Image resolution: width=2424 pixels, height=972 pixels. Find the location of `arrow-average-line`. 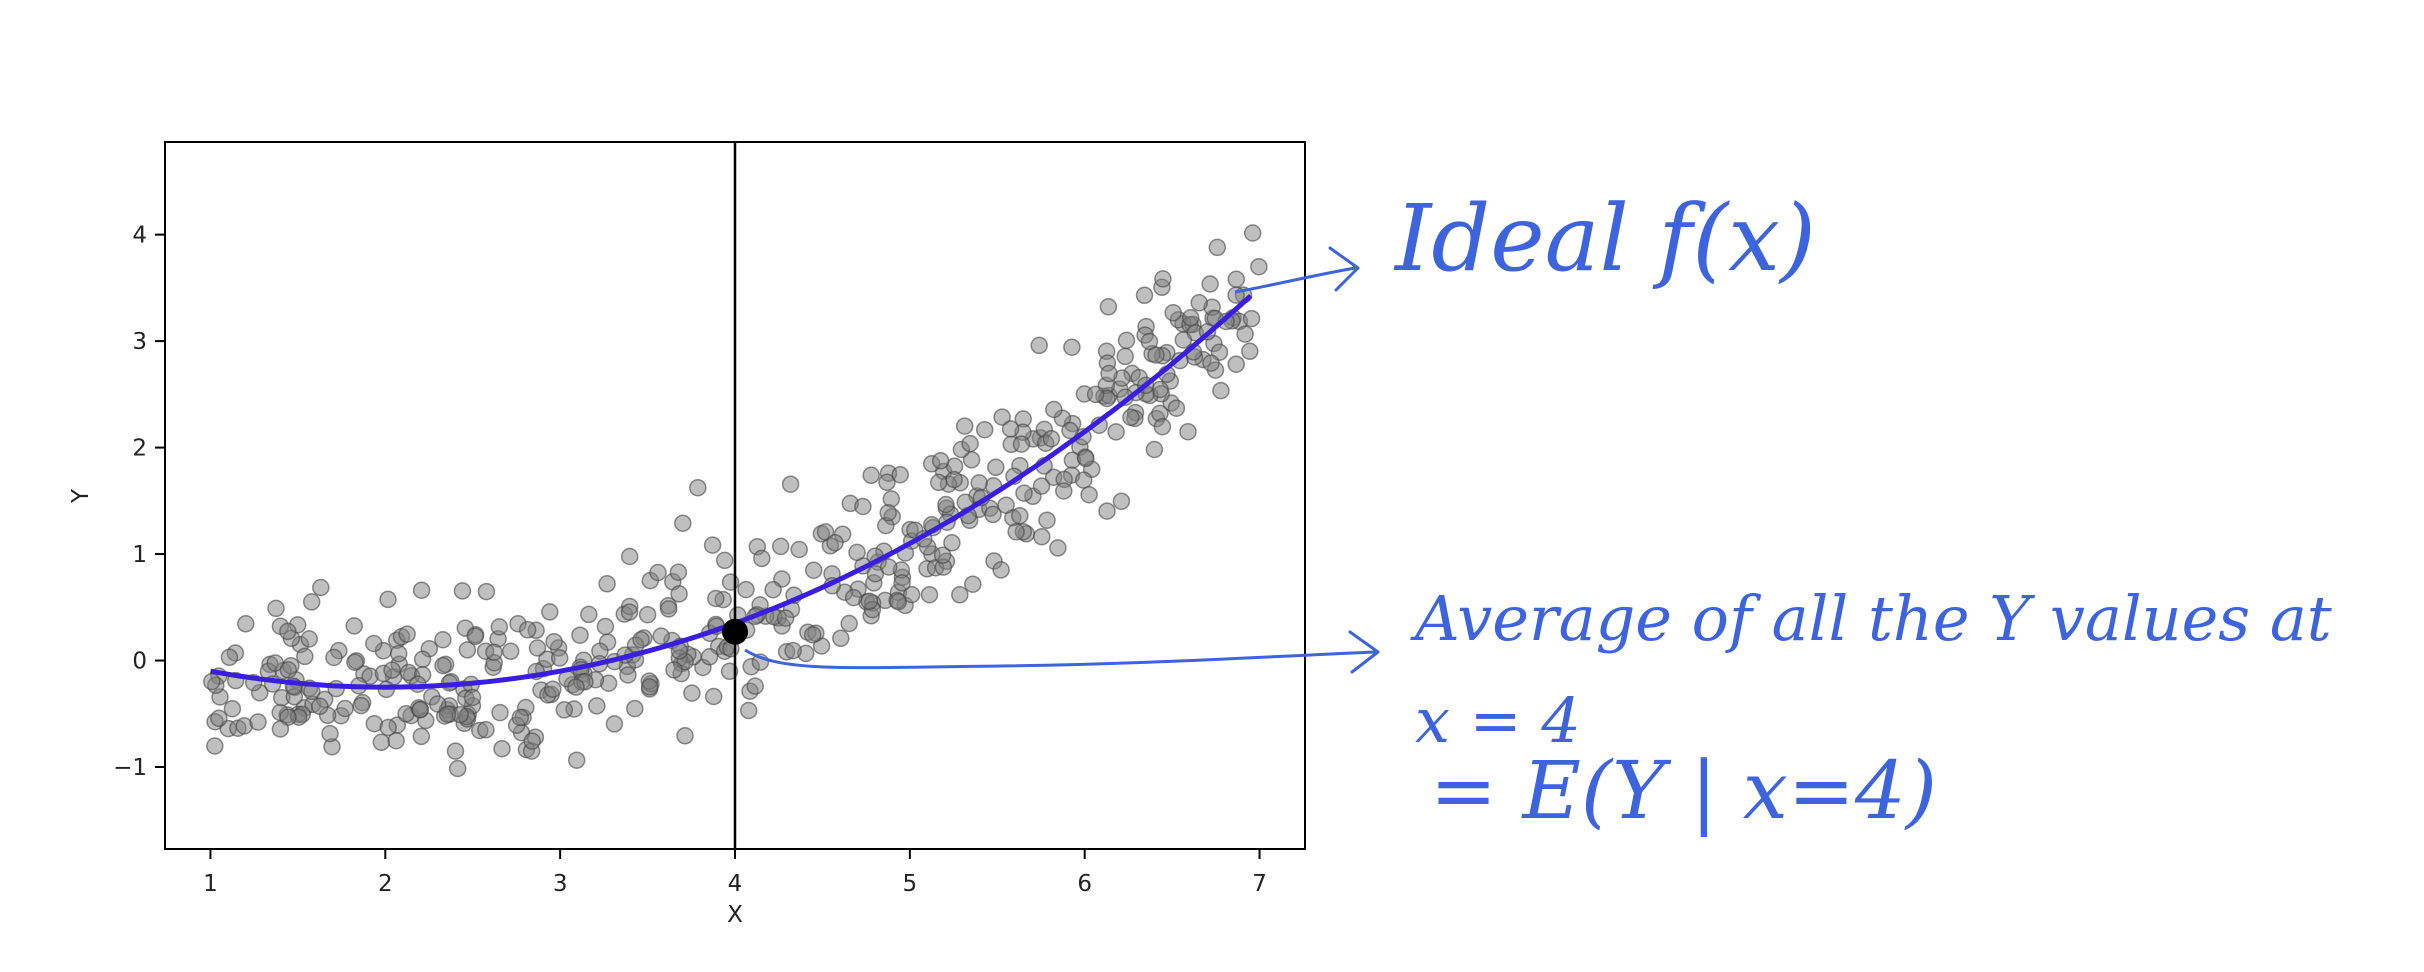

arrow-average-line is located at coordinates (1060, 659).